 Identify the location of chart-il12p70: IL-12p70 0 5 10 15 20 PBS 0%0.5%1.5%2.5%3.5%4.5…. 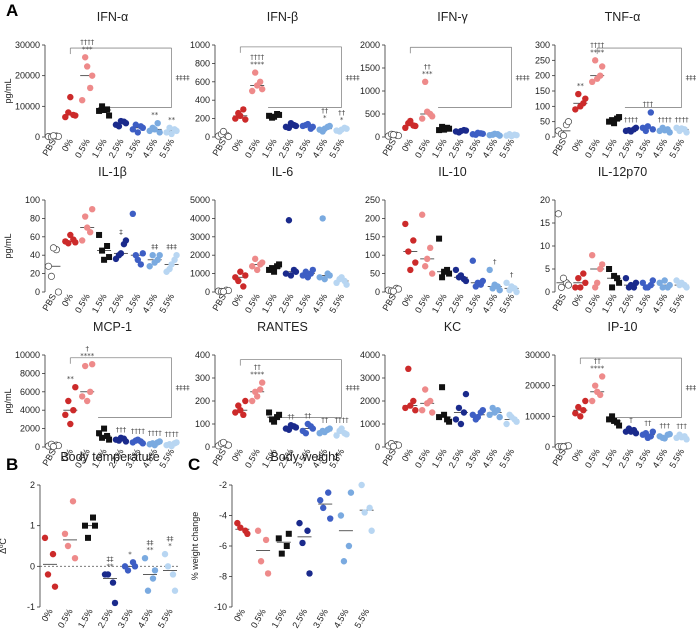
(615, 240).